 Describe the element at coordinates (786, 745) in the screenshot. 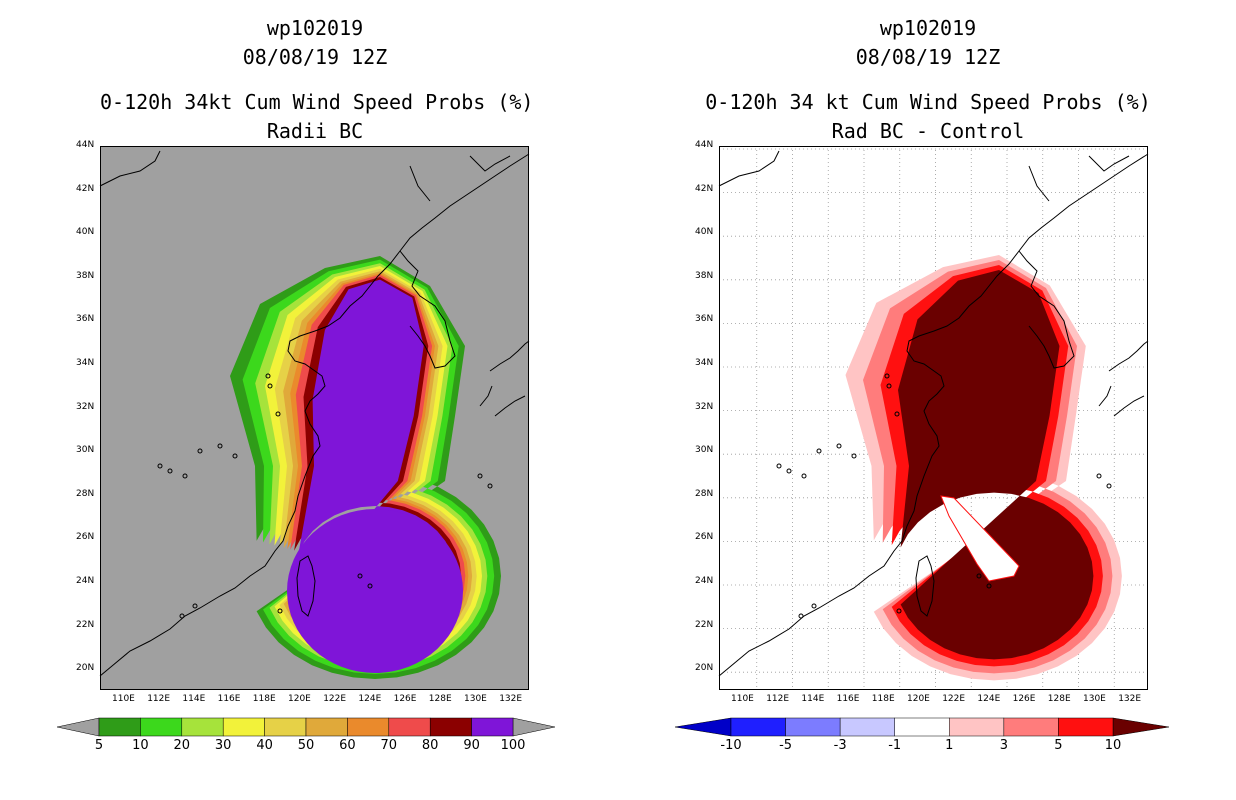

I see `colorbar-label: -5` at that location.